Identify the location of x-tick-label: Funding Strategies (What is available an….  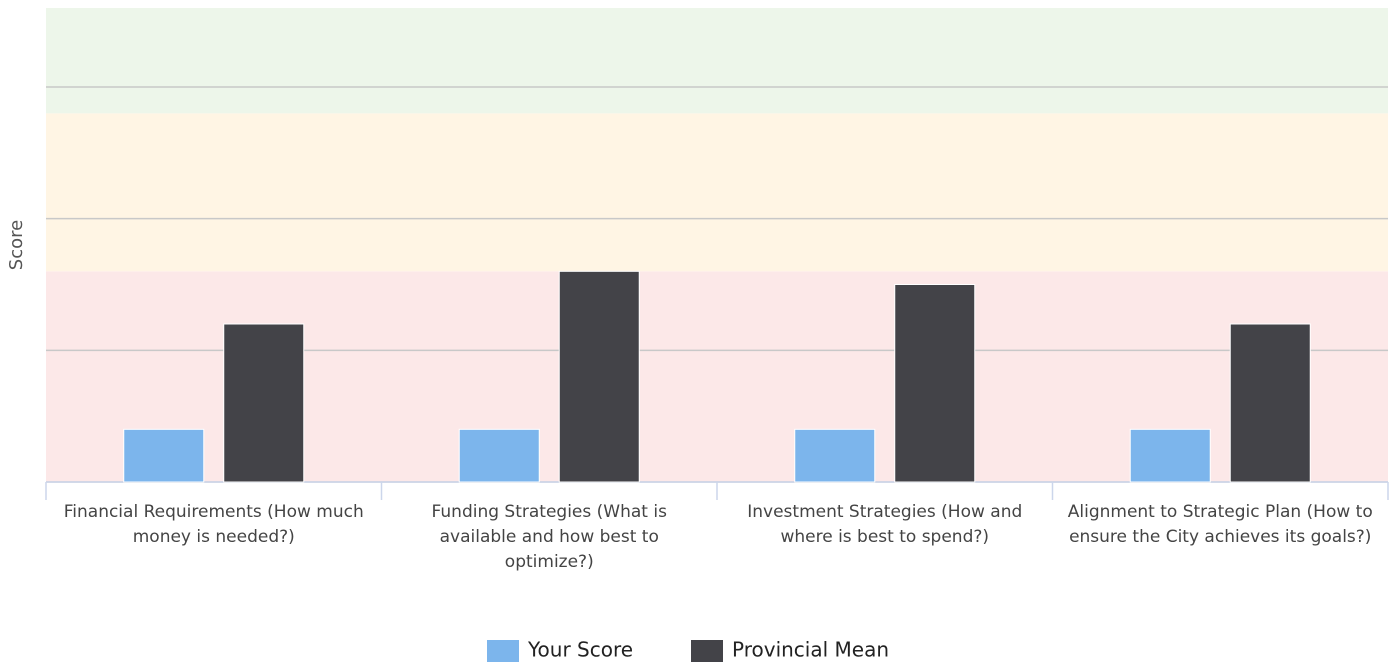
(549, 537).